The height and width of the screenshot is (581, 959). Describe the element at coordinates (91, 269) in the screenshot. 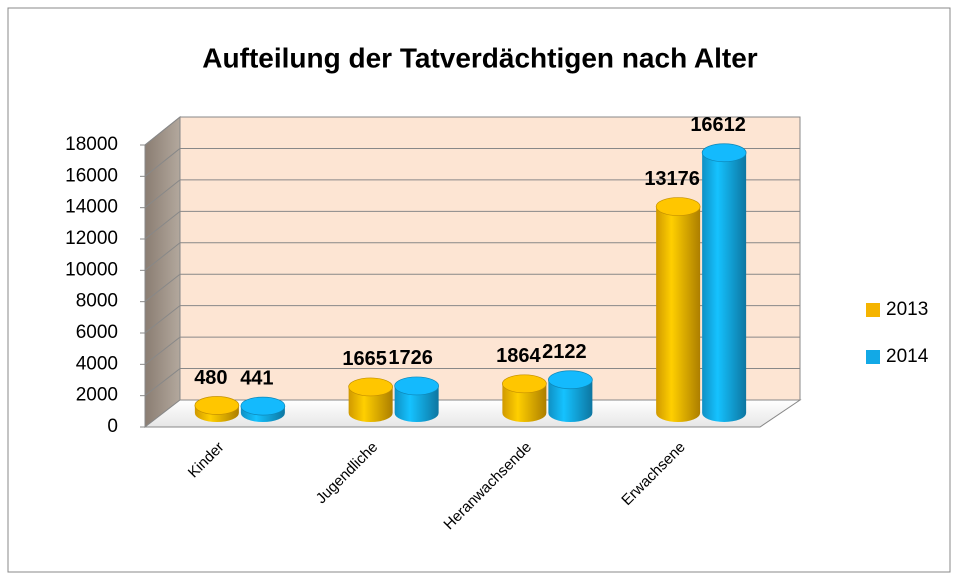

I see `y-tick-label: 10000` at that location.